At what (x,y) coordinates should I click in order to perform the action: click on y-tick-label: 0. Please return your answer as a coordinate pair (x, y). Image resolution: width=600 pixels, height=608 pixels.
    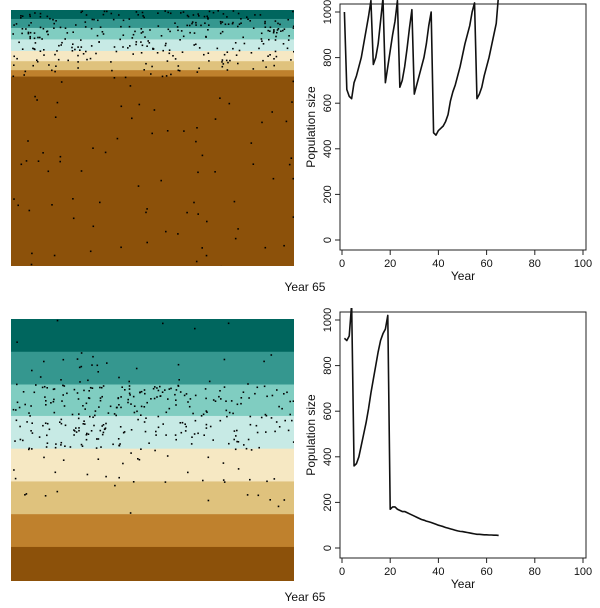
    Looking at the image, I should click on (328, 548).